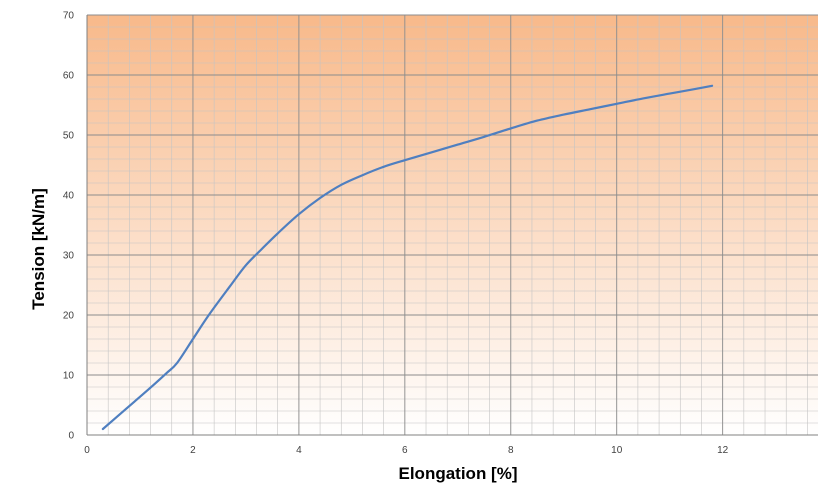  What do you see at coordinates (299, 450) in the screenshot?
I see `x-tick-label: 4` at bounding box center [299, 450].